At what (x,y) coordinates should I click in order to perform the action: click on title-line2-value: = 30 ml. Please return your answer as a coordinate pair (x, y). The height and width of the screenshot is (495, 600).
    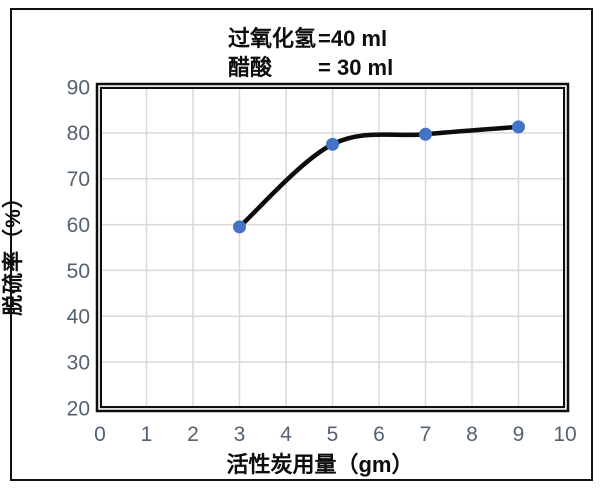
    Looking at the image, I should click on (356, 67).